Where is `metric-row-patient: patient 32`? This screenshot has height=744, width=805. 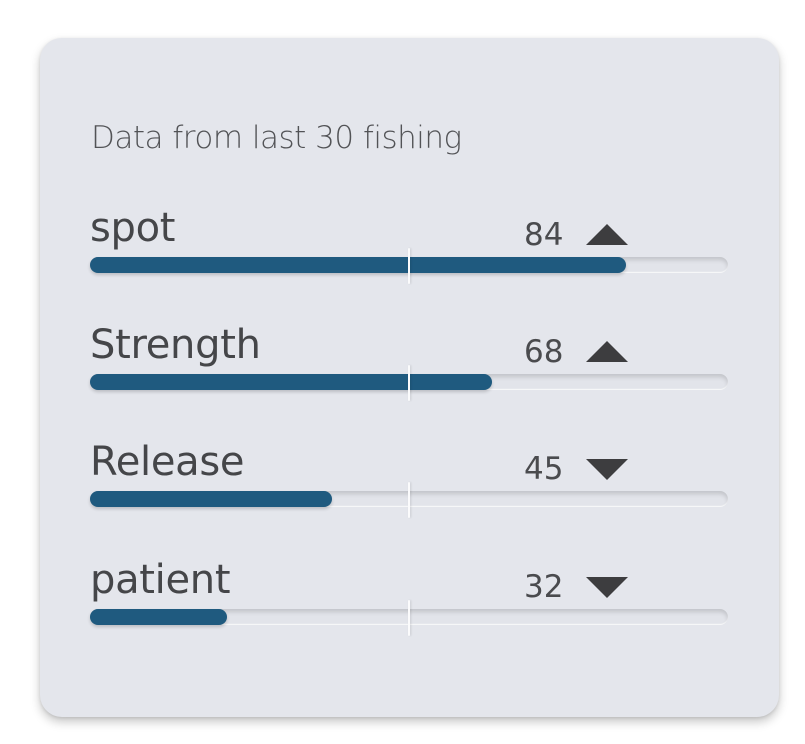 metric-row-patient: patient 32 is located at coordinates (409, 605).